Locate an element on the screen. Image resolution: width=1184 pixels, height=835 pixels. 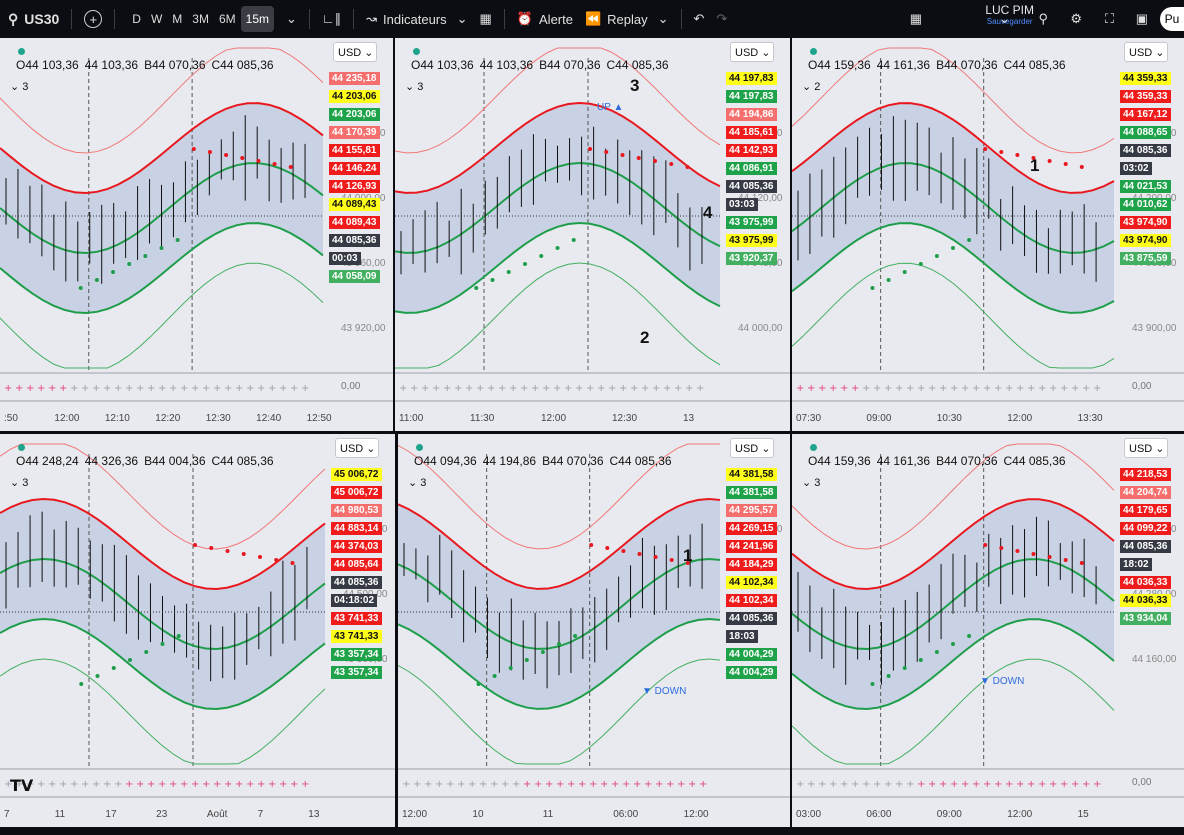
undo-button: ↶ is located at coordinates (699, 19).